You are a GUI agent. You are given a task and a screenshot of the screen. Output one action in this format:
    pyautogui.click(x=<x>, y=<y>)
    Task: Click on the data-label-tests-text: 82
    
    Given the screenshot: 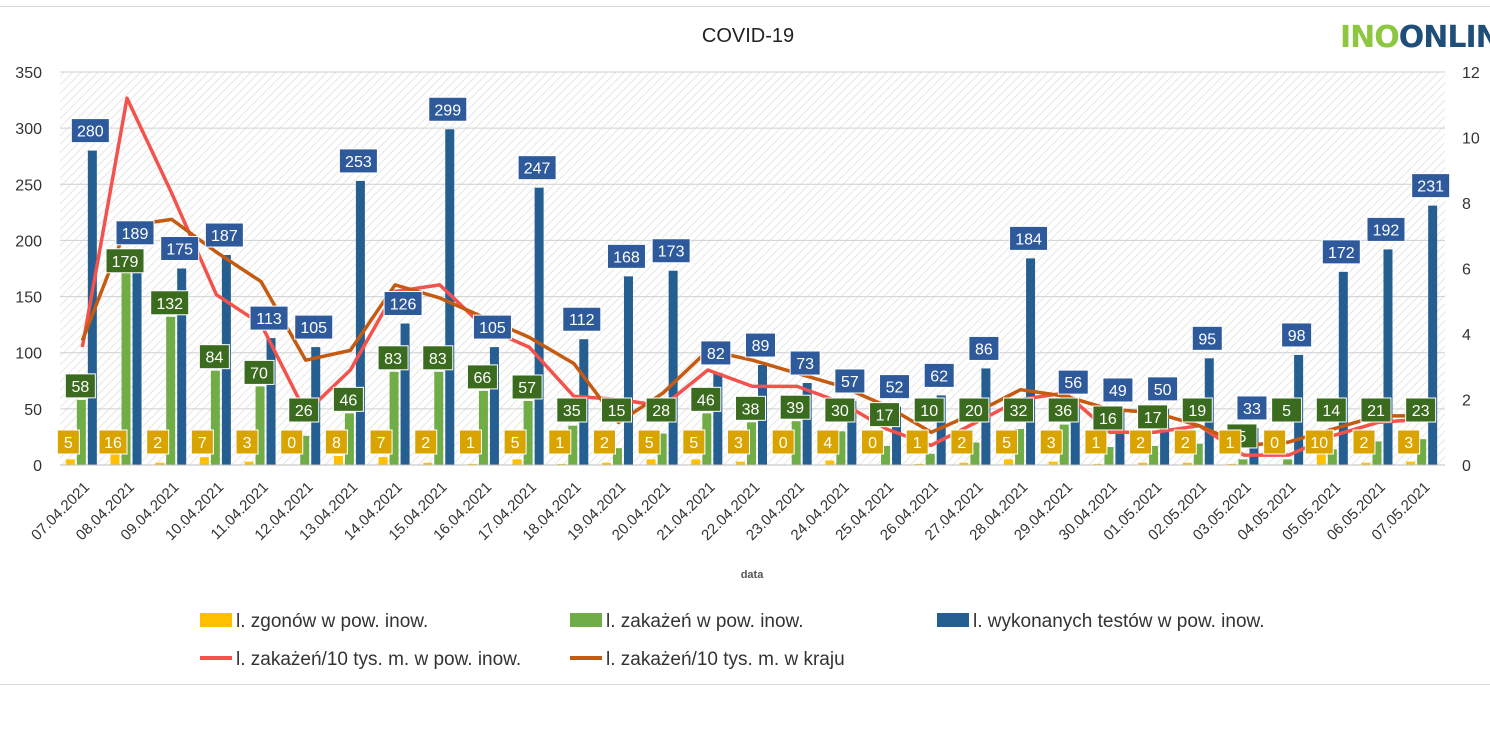 What is the action you would take?
    pyautogui.click(x=716, y=354)
    